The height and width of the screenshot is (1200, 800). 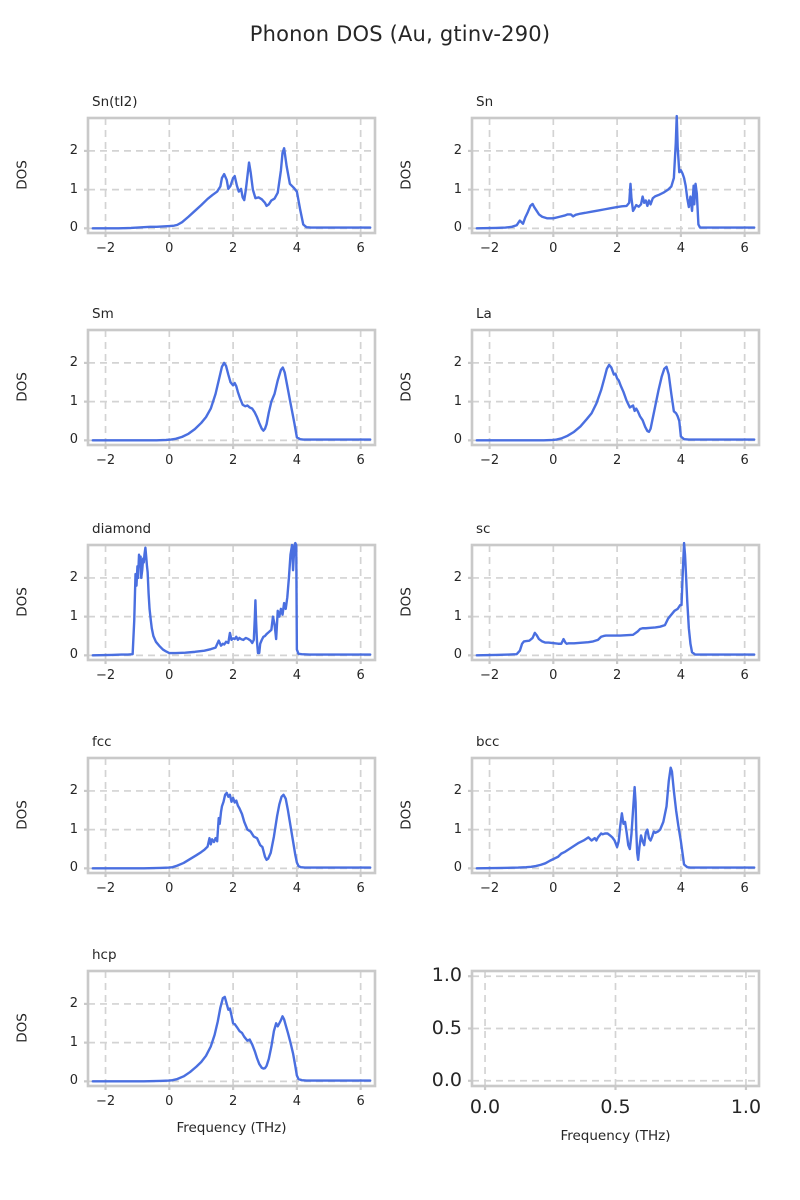 What do you see at coordinates (485, 102) in the screenshot?
I see `subplot-title: Sn` at bounding box center [485, 102].